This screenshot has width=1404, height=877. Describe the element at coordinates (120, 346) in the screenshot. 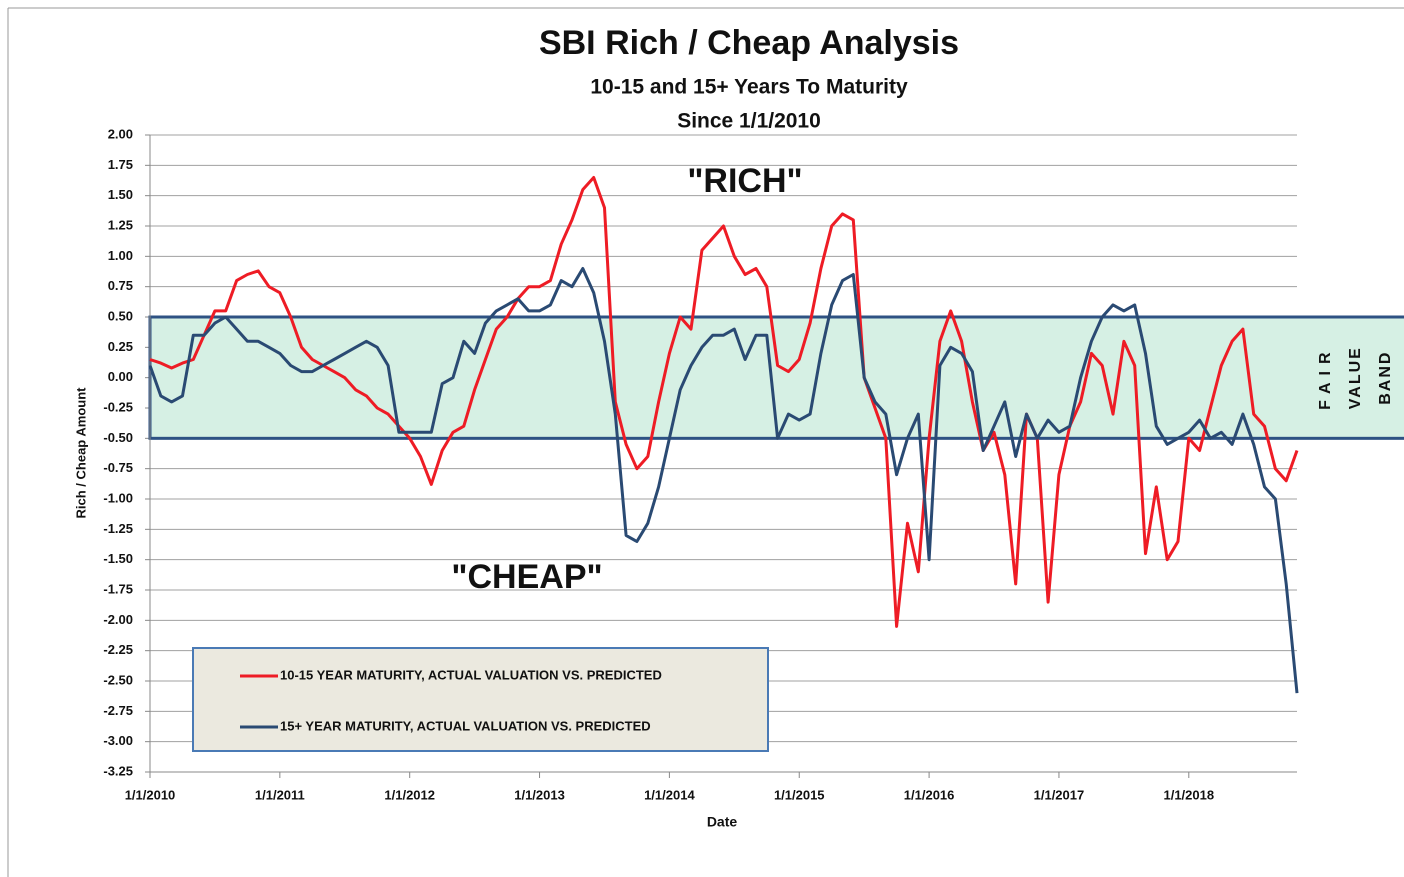

I see `y-tick-label: 0.25` at that location.